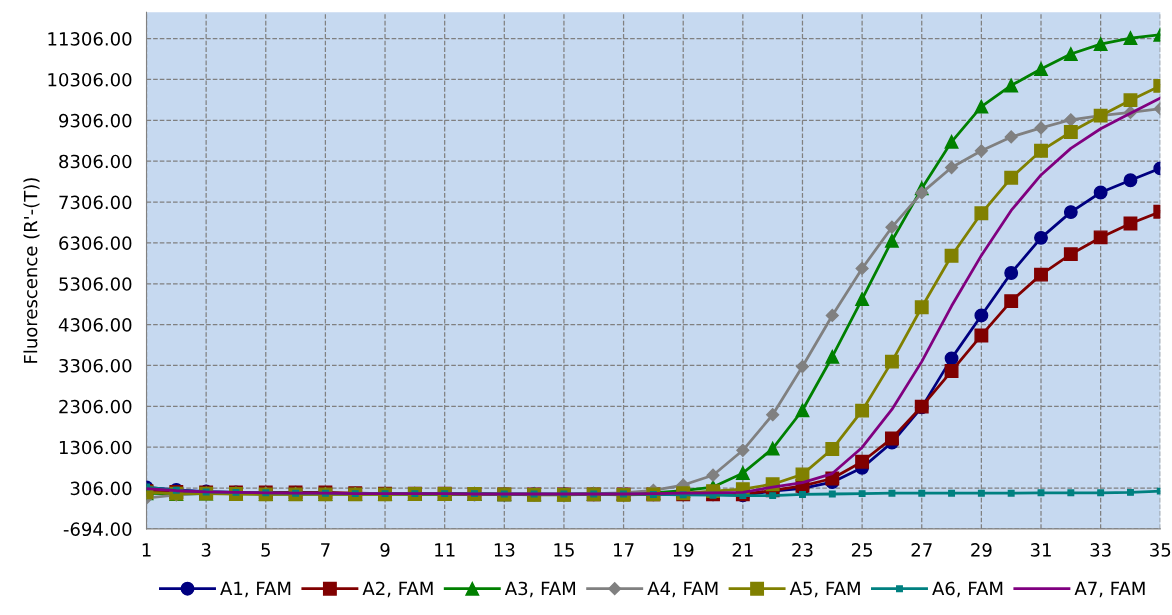 The width and height of the screenshot is (1172, 615). I want to click on y-tick-label: 5306.00, so click(95, 284).